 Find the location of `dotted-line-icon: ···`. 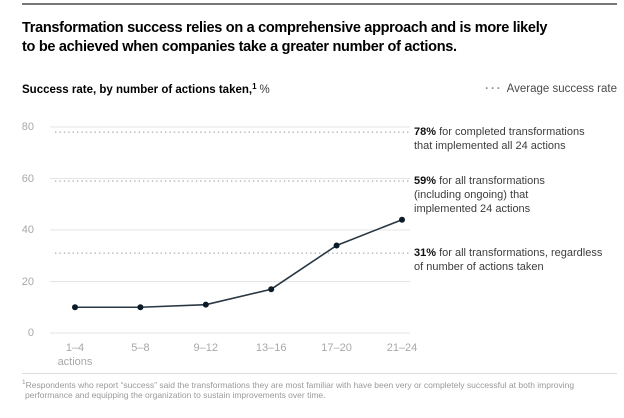

dotted-line-icon: ··· is located at coordinates (494, 89).